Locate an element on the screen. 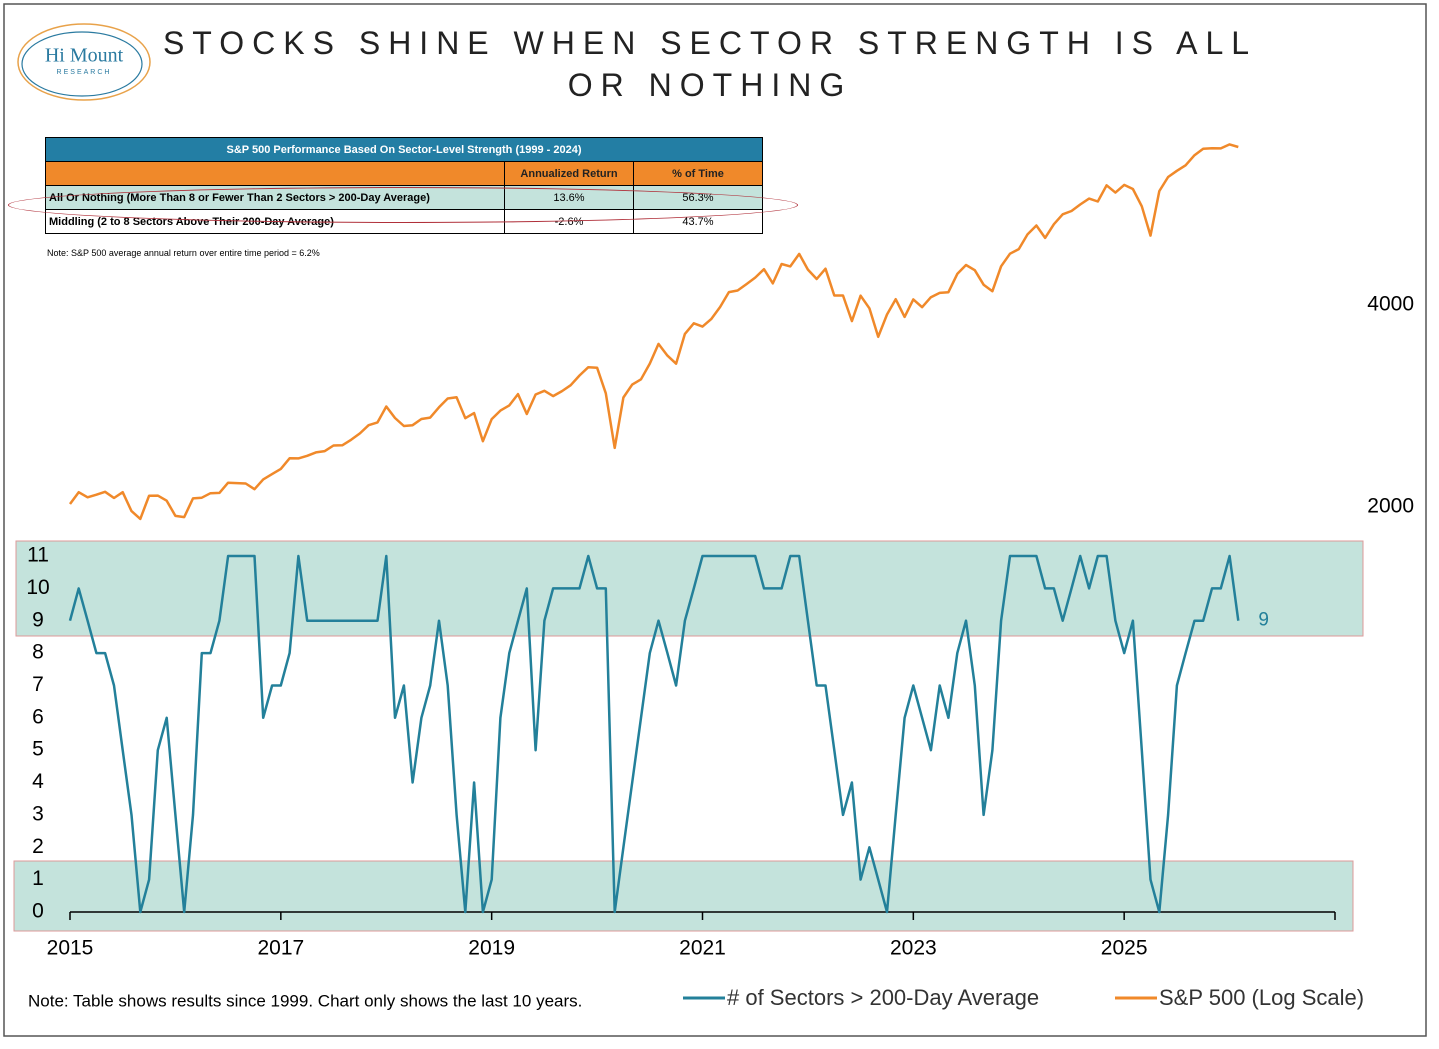 The width and height of the screenshot is (1439, 1049). end-label: 9 is located at coordinates (1263, 620).